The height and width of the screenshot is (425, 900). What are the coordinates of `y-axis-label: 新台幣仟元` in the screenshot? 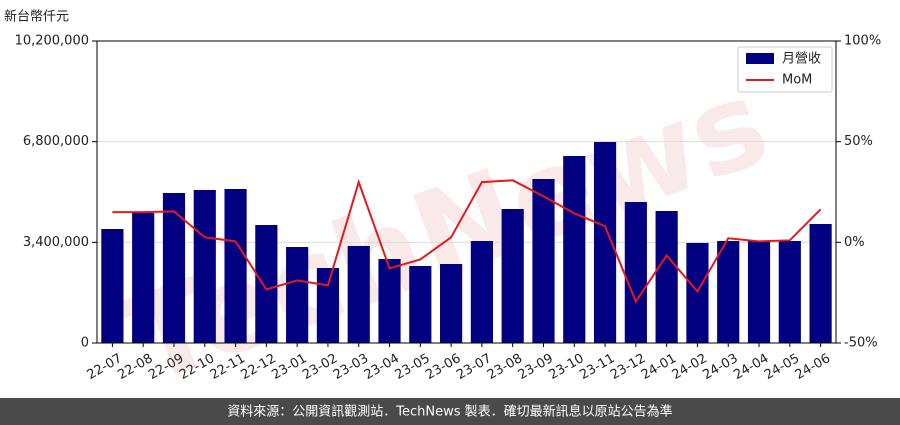 It's located at (36, 17).